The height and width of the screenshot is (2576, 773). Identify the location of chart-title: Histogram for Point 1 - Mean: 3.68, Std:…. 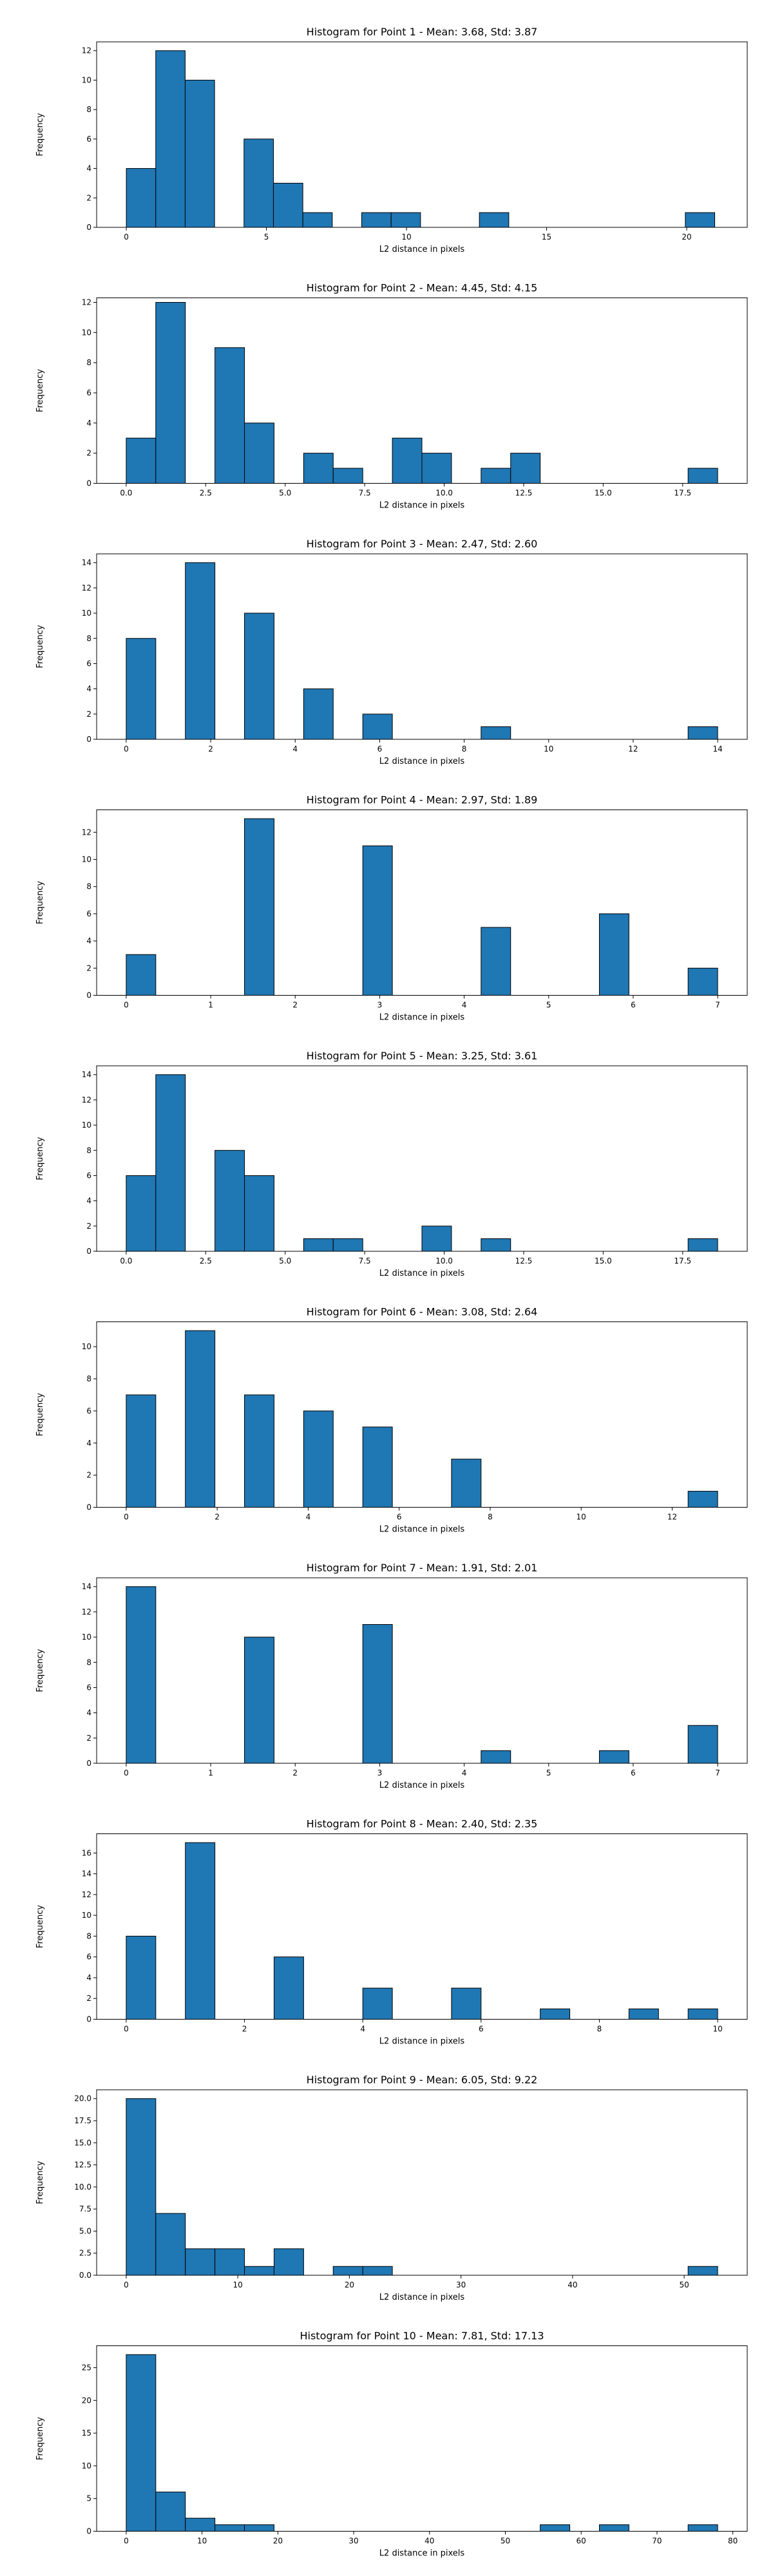
(422, 32).